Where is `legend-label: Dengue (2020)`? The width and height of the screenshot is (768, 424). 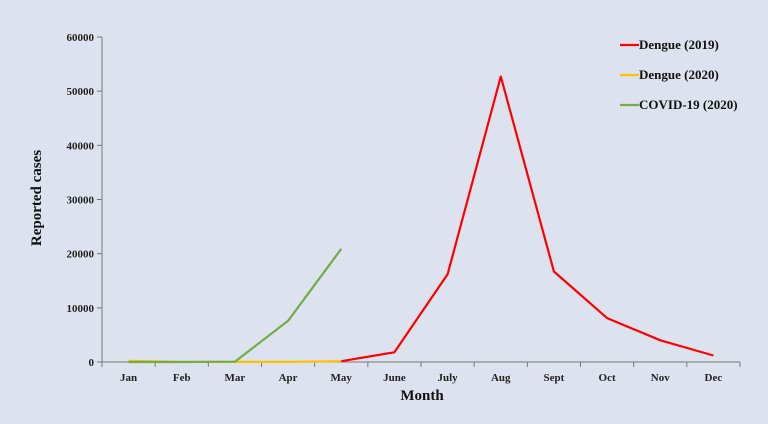
legend-label: Dengue (2020) is located at coordinates (679, 74).